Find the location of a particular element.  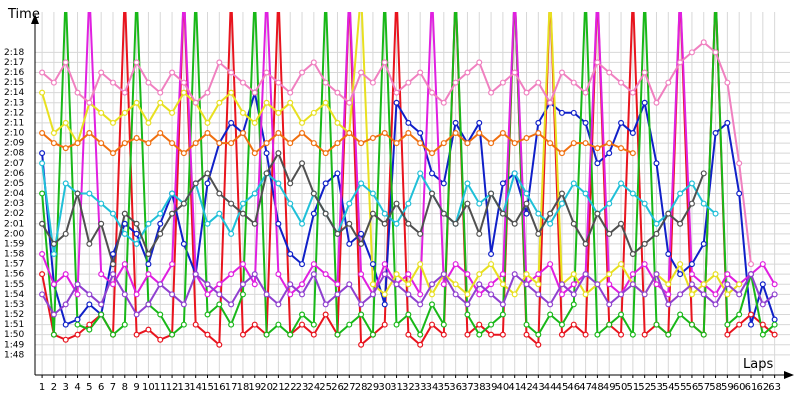

x-tick-label: 45 is located at coordinates (562, 387).